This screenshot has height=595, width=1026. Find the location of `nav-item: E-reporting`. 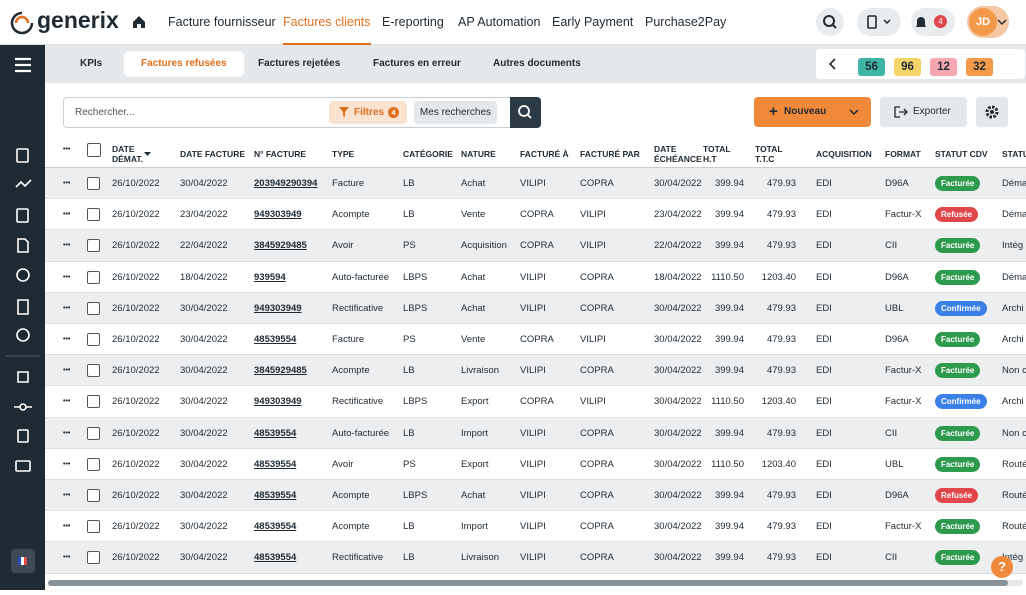

nav-item: E-reporting is located at coordinates (413, 22).